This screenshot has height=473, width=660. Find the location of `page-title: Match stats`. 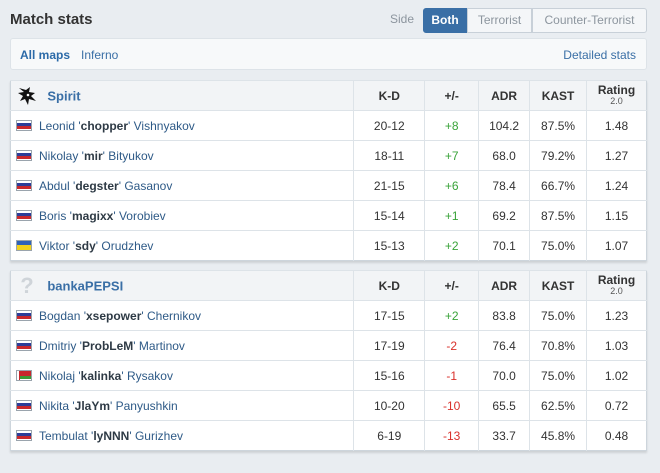

page-title: Match stats is located at coordinates (51, 19).